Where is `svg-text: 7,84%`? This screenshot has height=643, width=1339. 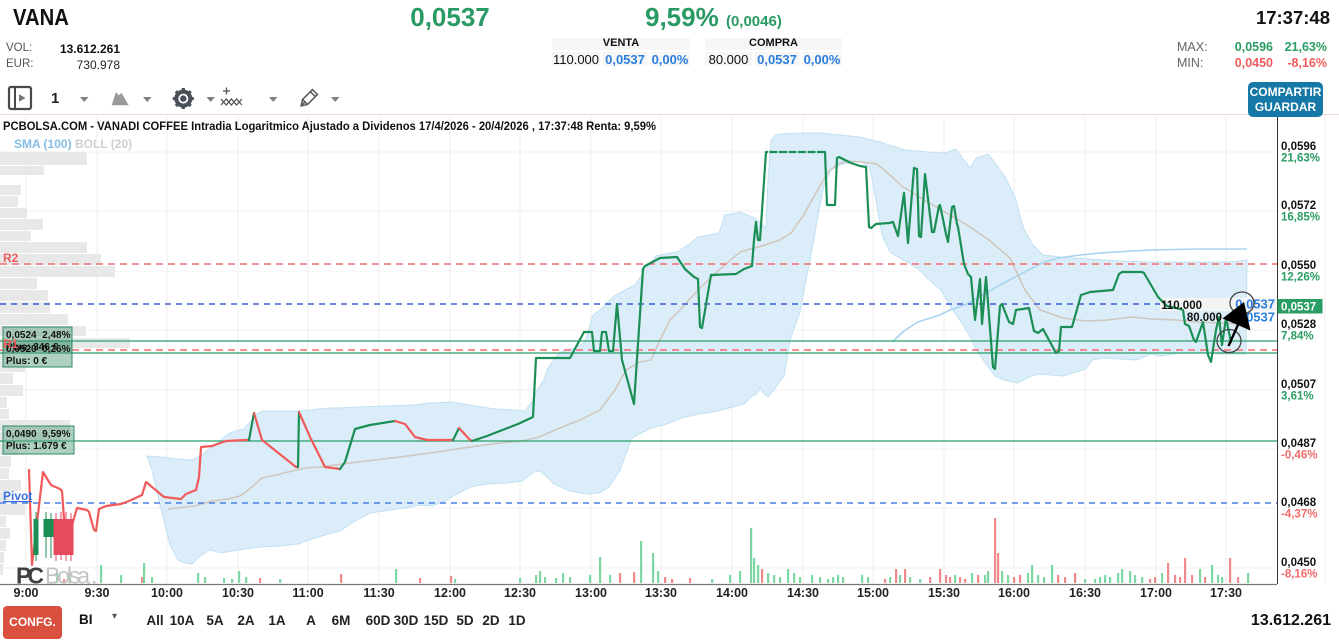 svg-text: 7,84% is located at coordinates (1297, 337).